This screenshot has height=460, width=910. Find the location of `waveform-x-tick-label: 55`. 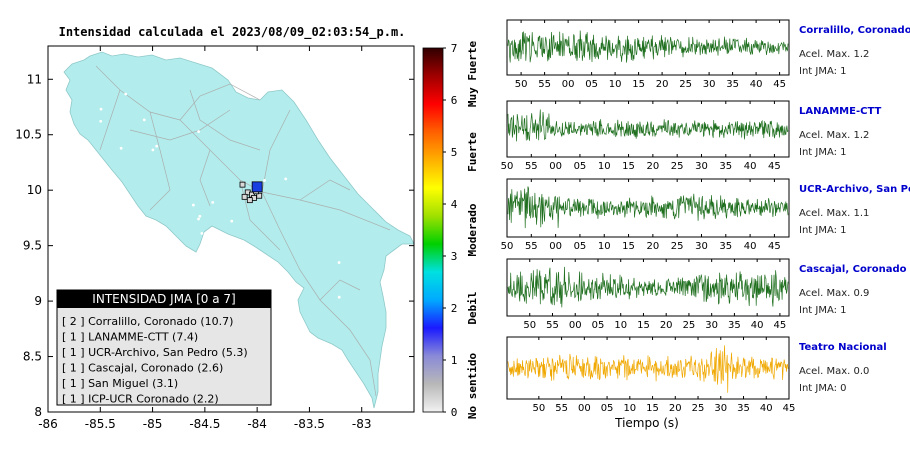

waveform-x-tick-label: 55 is located at coordinates (552, 325).